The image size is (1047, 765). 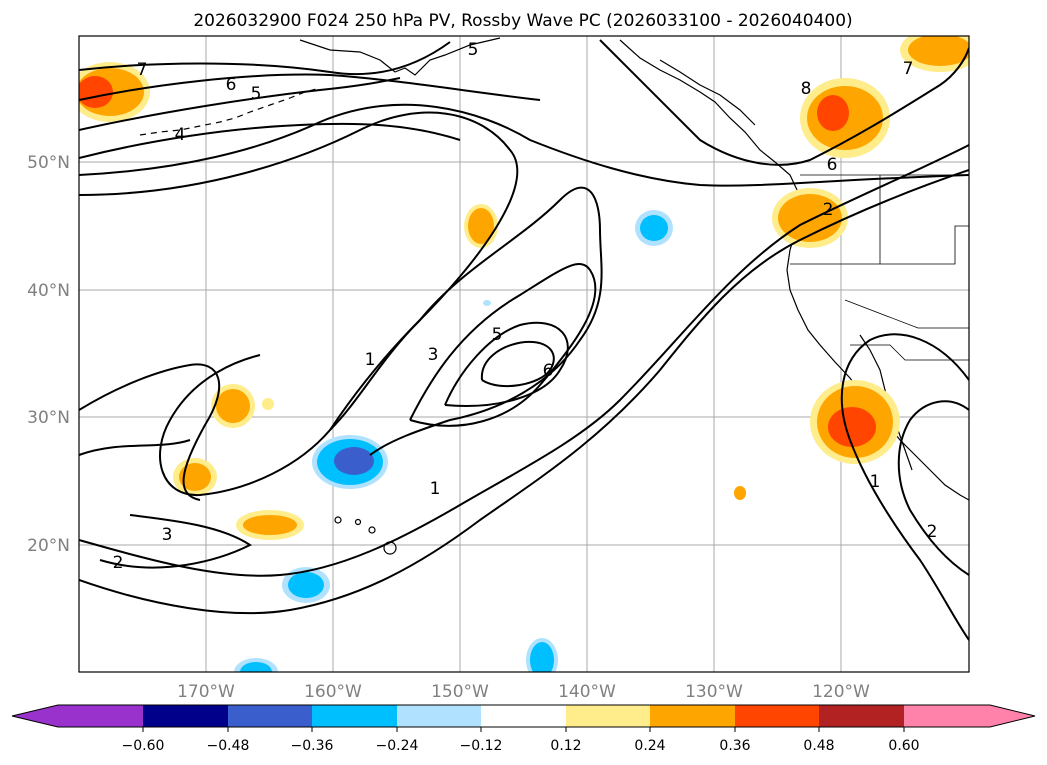 What do you see at coordinates (810, 218) in the screenshot?
I see `positive-anomaly-oregon` at bounding box center [810, 218].